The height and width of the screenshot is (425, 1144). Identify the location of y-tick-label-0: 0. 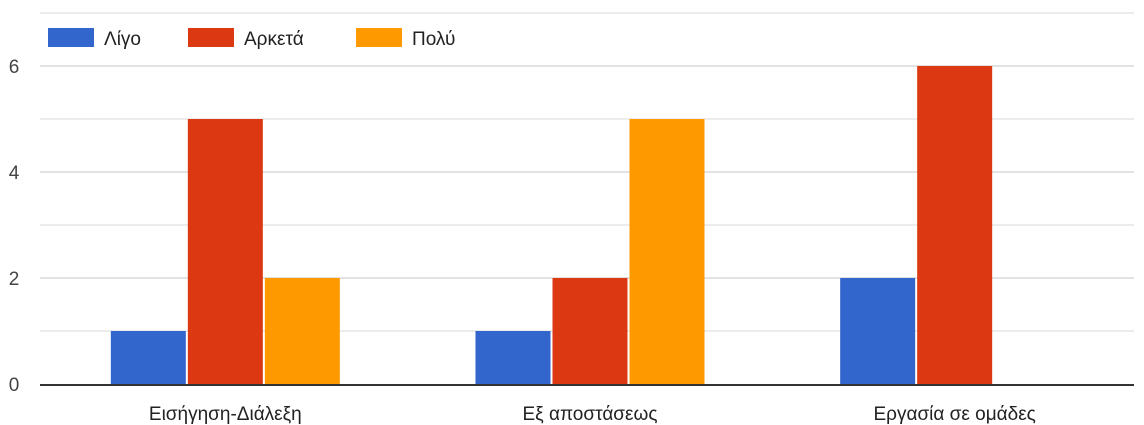
(14, 385).